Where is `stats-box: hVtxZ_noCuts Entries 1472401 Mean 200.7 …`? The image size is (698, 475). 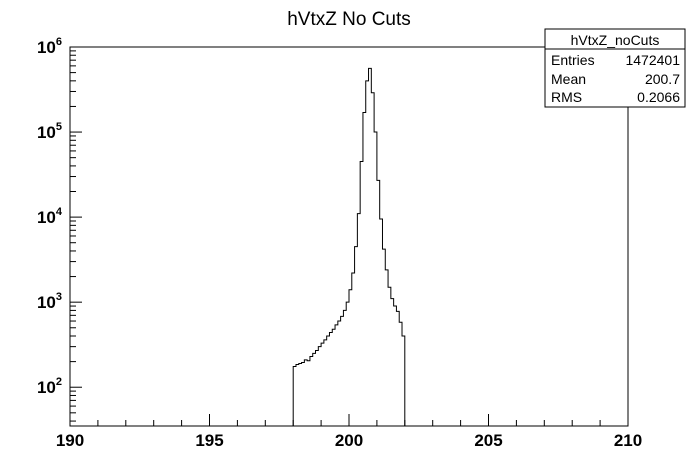
stats-box: hVtxZ_noCuts Entries 1472401 Mean 200.7 … is located at coordinates (615, 68).